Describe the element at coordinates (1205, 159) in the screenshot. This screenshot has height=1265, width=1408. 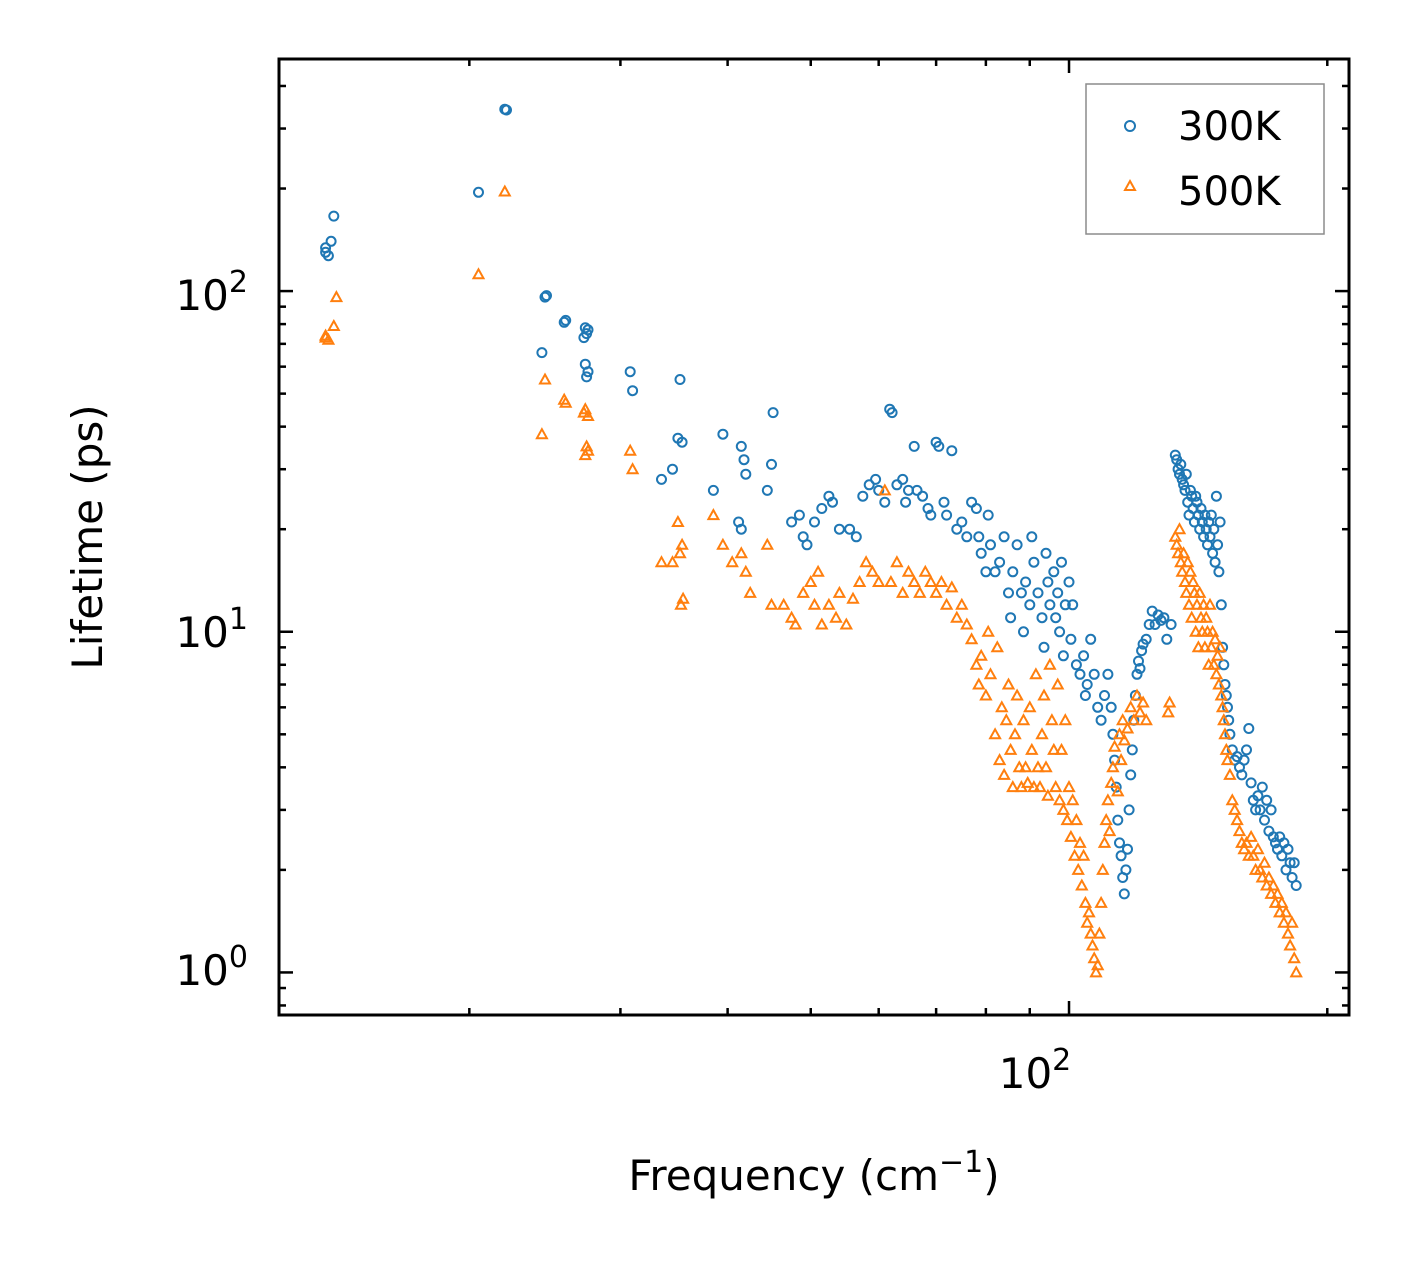
I see `legend: 300K 500K` at that location.